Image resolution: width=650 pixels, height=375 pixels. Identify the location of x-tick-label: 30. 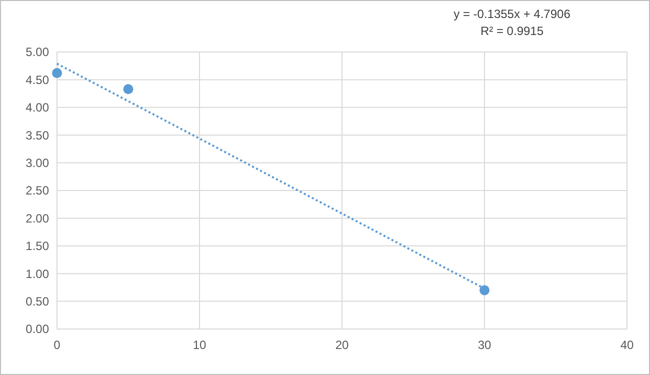
(485, 345).